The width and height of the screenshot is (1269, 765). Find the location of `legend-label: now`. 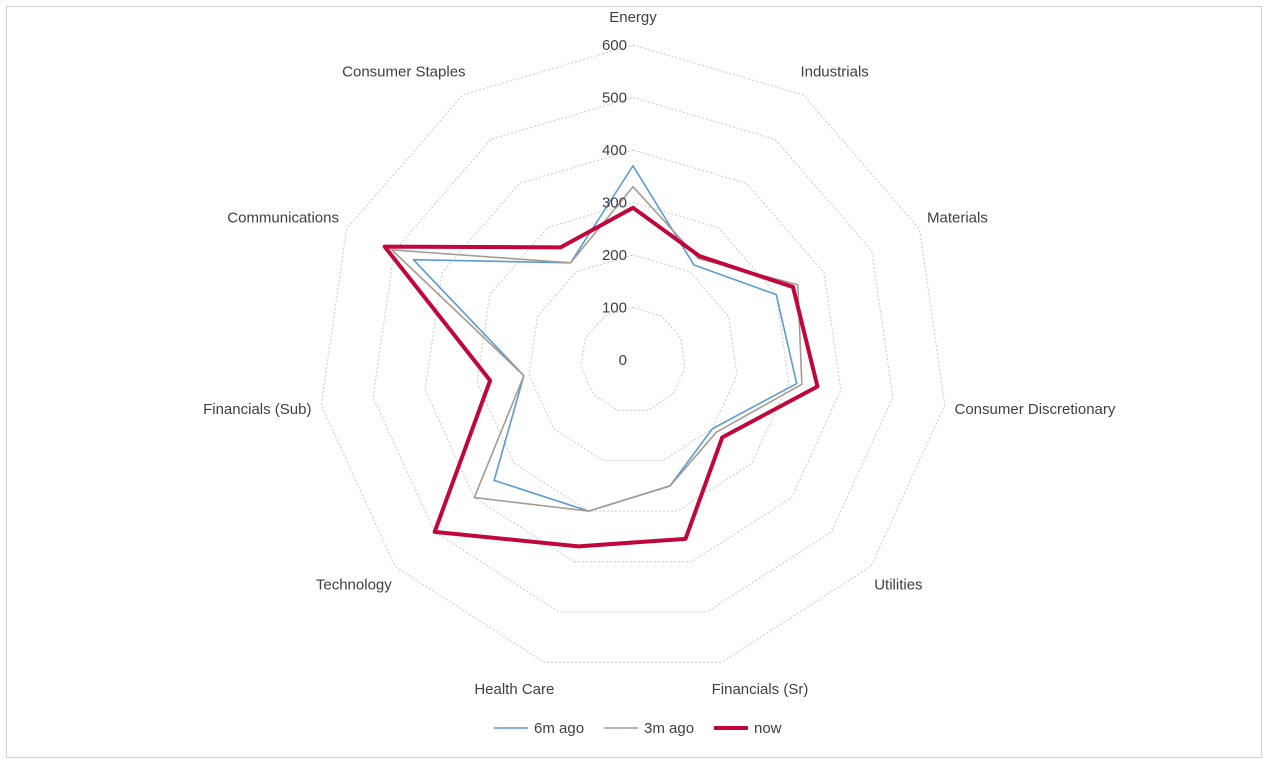

legend-label: now is located at coordinates (768, 728).